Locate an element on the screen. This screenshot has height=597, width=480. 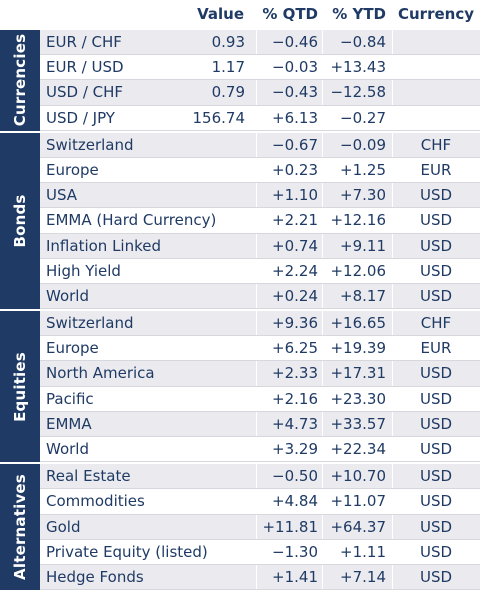
row-qtd: +9.36 is located at coordinates (295, 323).